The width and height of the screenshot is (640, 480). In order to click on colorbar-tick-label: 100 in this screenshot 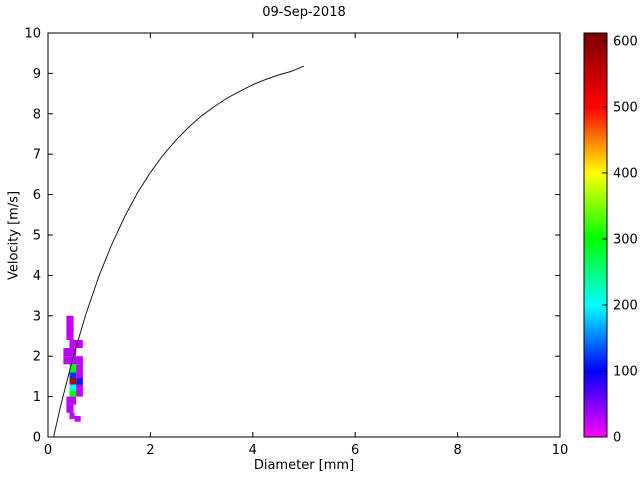, I will do `click(625, 372)`.